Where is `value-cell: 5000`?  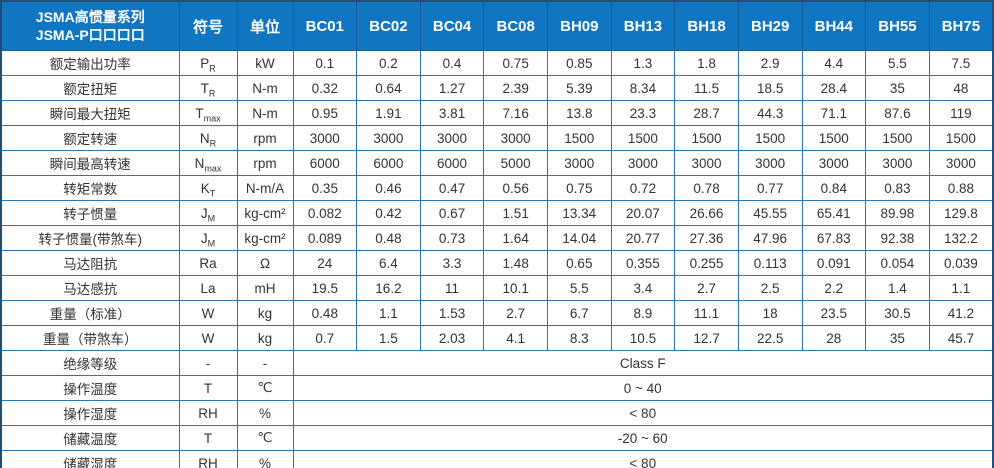 value-cell: 5000 is located at coordinates (515, 163).